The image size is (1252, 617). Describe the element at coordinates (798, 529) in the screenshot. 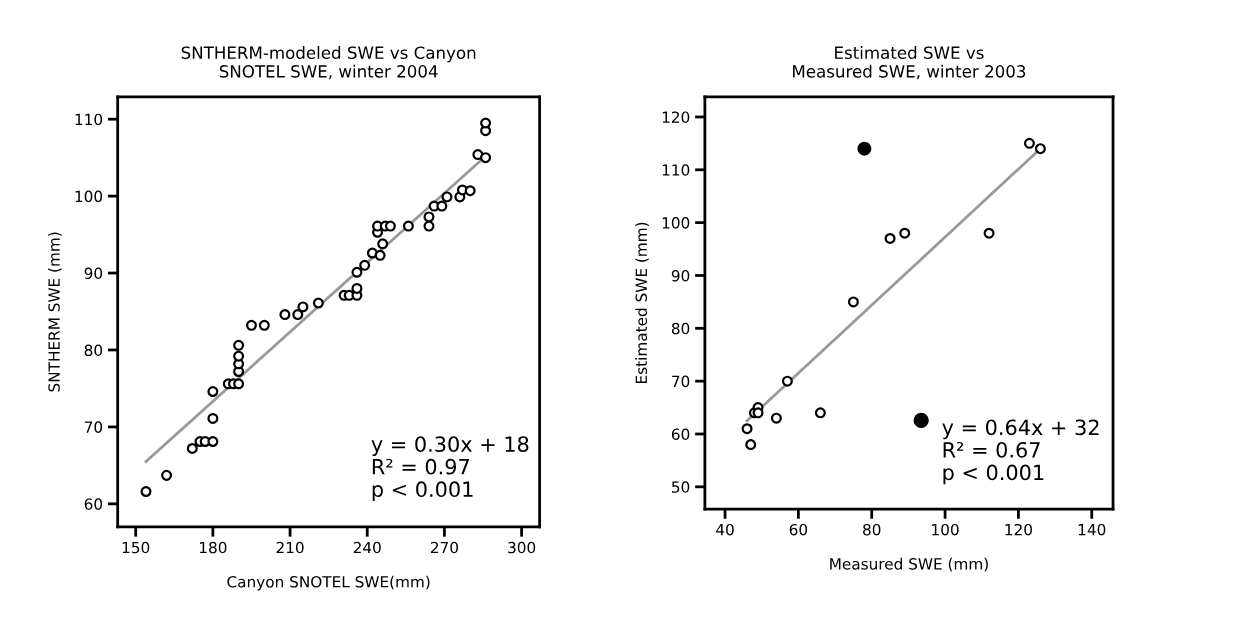

I see `x-tick-label: 60` at that location.